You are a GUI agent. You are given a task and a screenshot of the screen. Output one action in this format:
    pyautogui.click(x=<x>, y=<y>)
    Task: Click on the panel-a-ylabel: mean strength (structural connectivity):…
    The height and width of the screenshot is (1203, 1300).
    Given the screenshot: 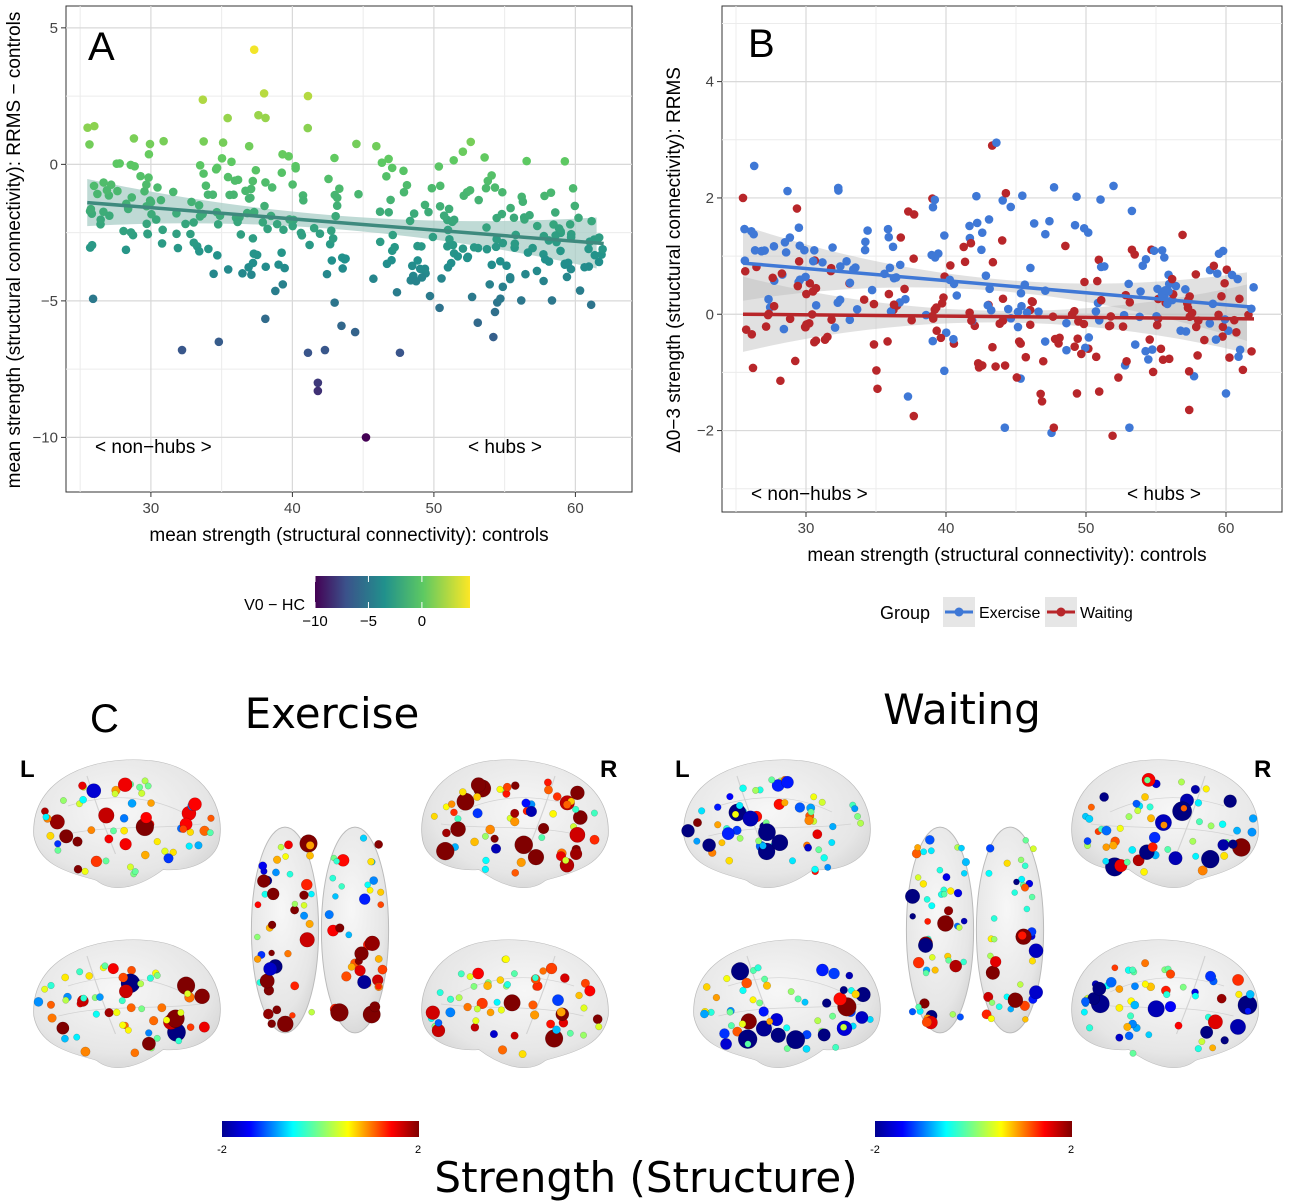 What is the action you would take?
    pyautogui.click(x=14, y=250)
    